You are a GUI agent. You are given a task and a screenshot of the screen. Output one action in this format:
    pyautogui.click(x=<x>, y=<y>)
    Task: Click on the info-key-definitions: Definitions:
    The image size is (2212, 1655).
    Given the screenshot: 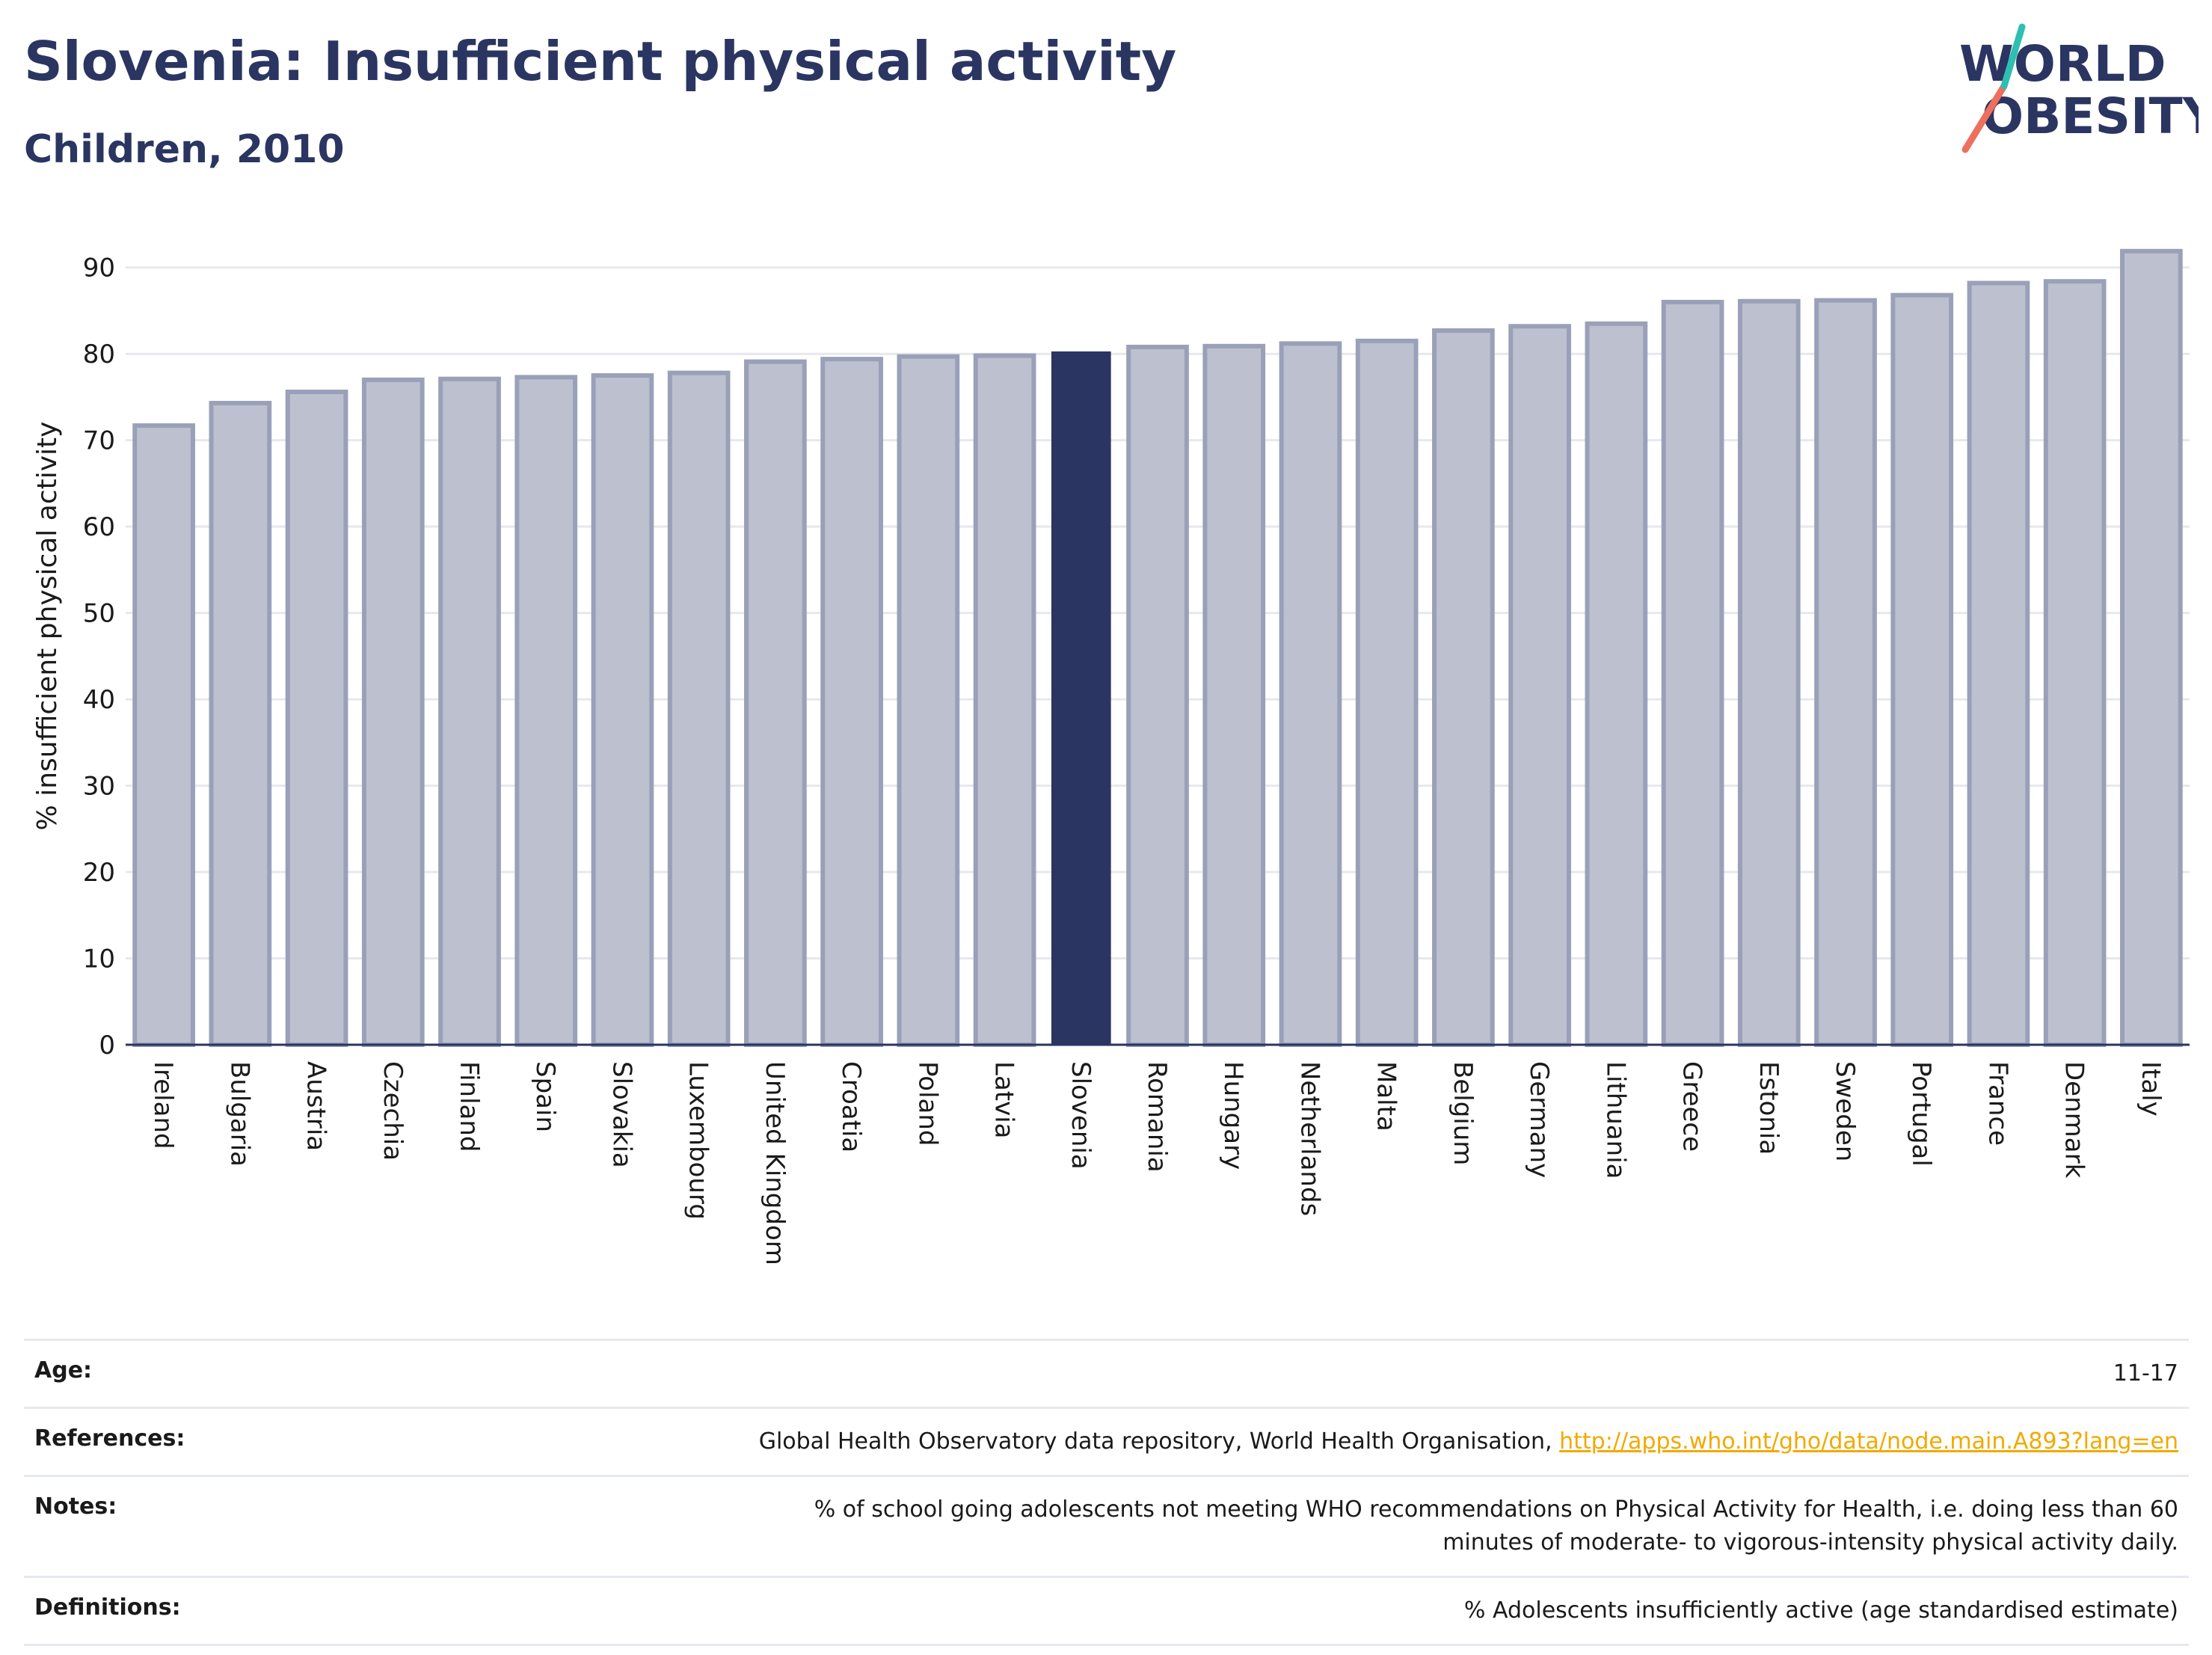 What is the action you would take?
    pyautogui.click(x=107, y=1607)
    